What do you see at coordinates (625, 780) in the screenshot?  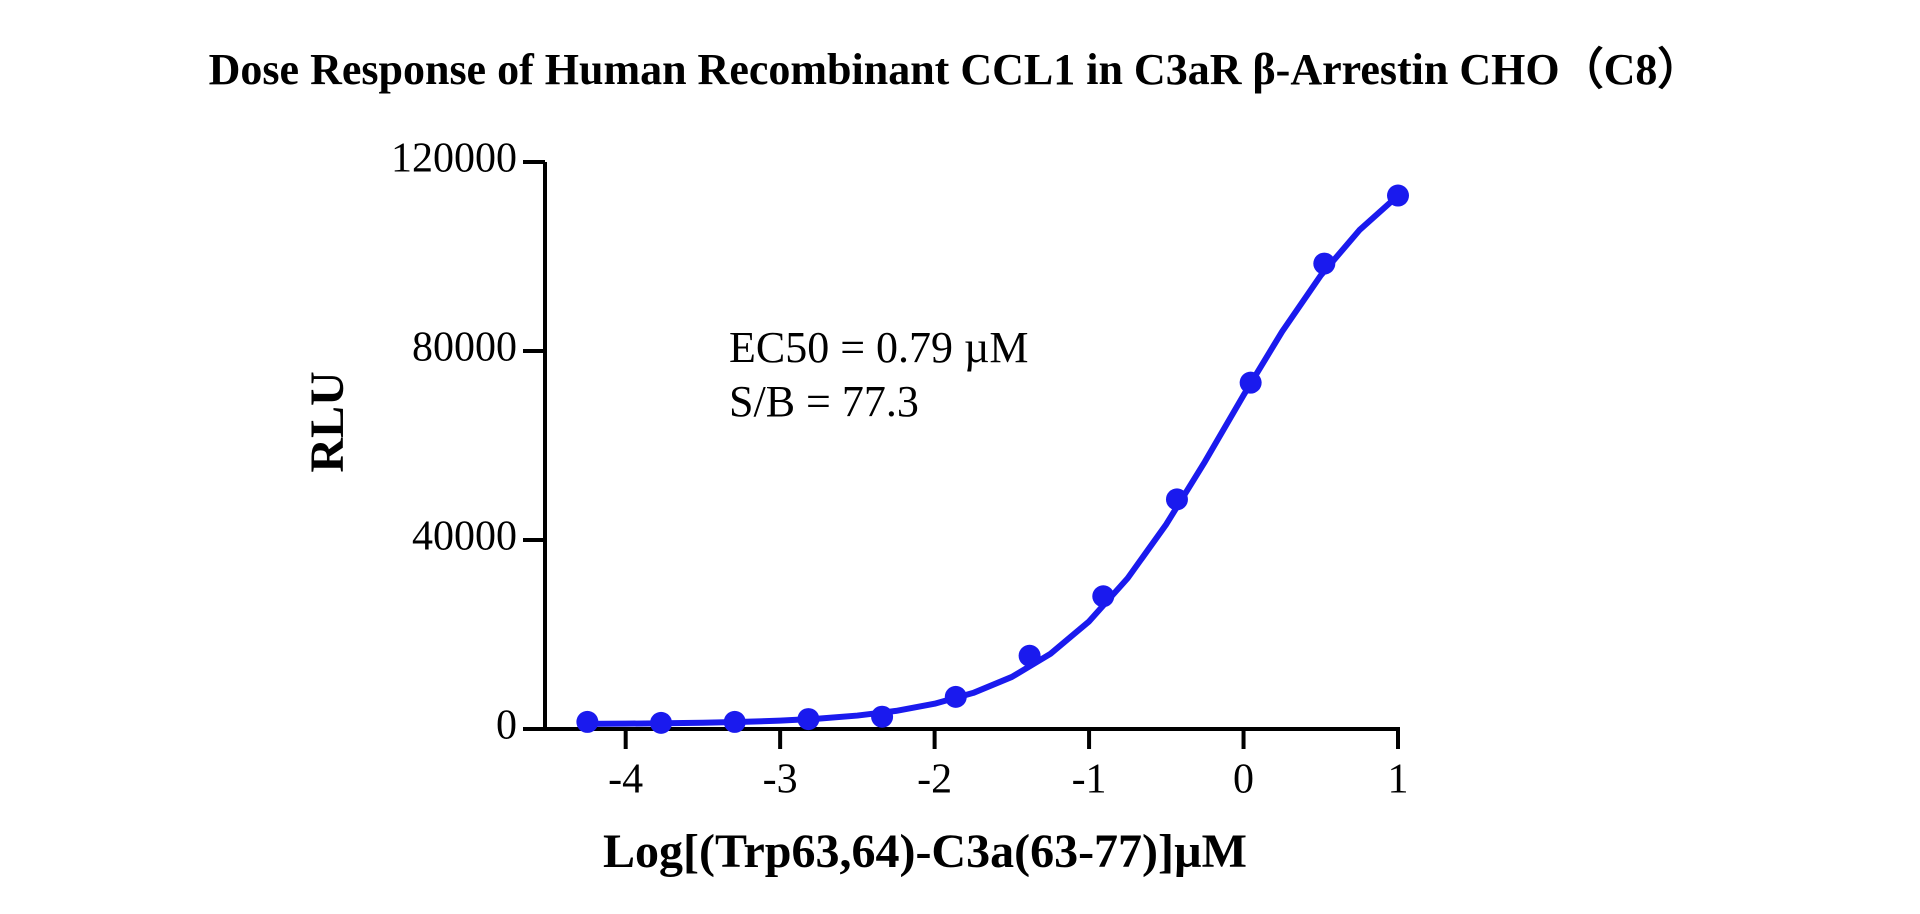 I see `x-tick-label: -4` at bounding box center [625, 780].